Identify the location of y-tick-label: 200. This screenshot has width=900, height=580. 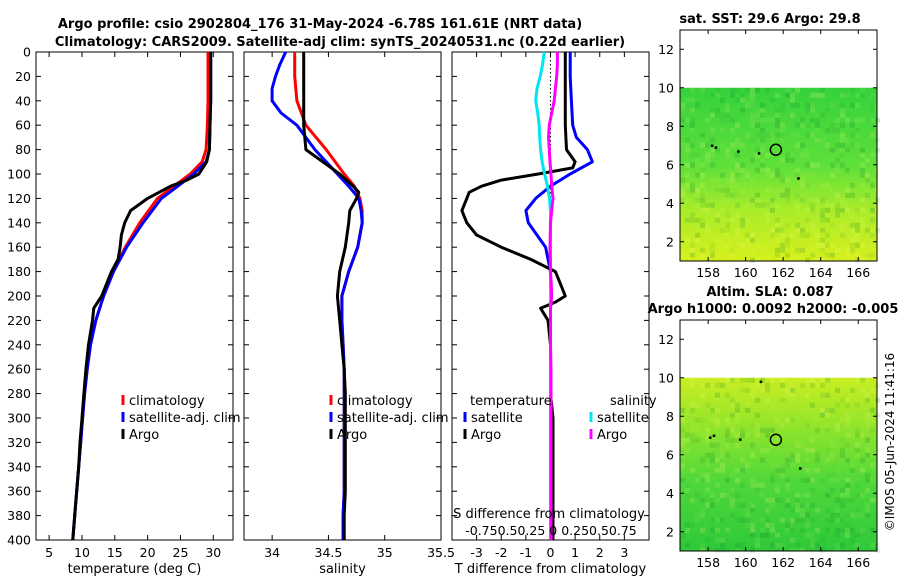
(19, 296).